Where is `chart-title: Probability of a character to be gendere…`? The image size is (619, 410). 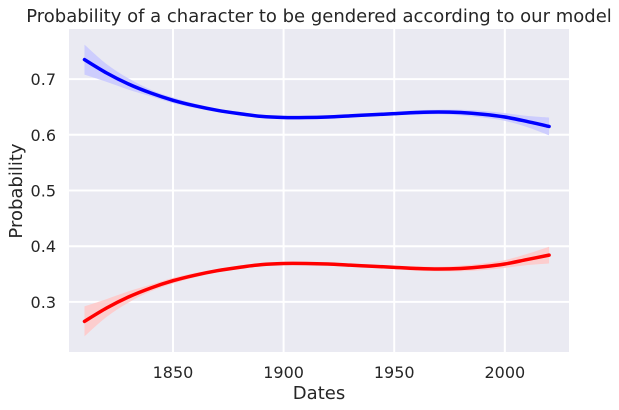
chart-title: Probability of a character to be gendere… is located at coordinates (319, 16).